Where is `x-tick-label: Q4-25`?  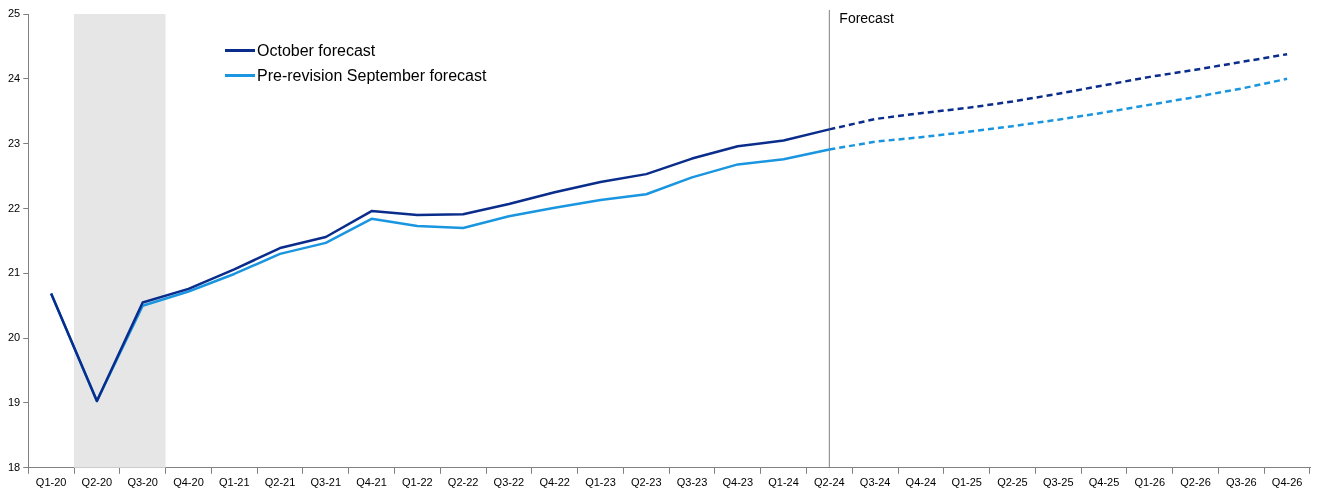
x-tick-label: Q4-25 is located at coordinates (1104, 482).